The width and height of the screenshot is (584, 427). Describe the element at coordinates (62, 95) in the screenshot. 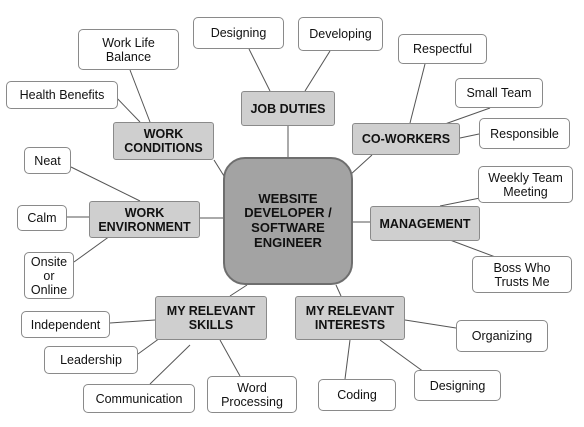

I see `leaf-health-benefits: Health Benefits` at that location.